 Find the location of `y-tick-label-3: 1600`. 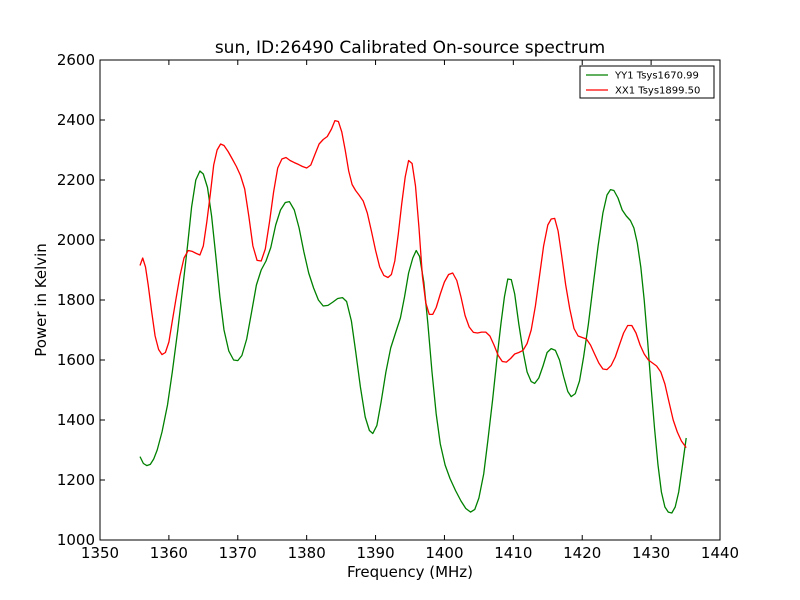

y-tick-label-3: 1600 is located at coordinates (76, 360).